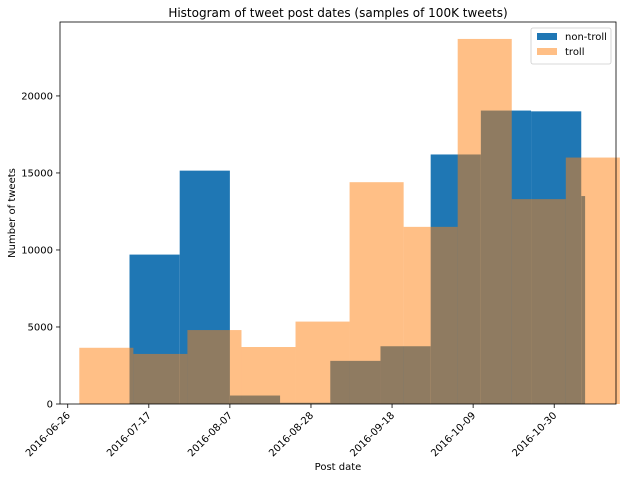 The image size is (628, 480). I want to click on legend-swatch-non-troll, so click(547, 36).